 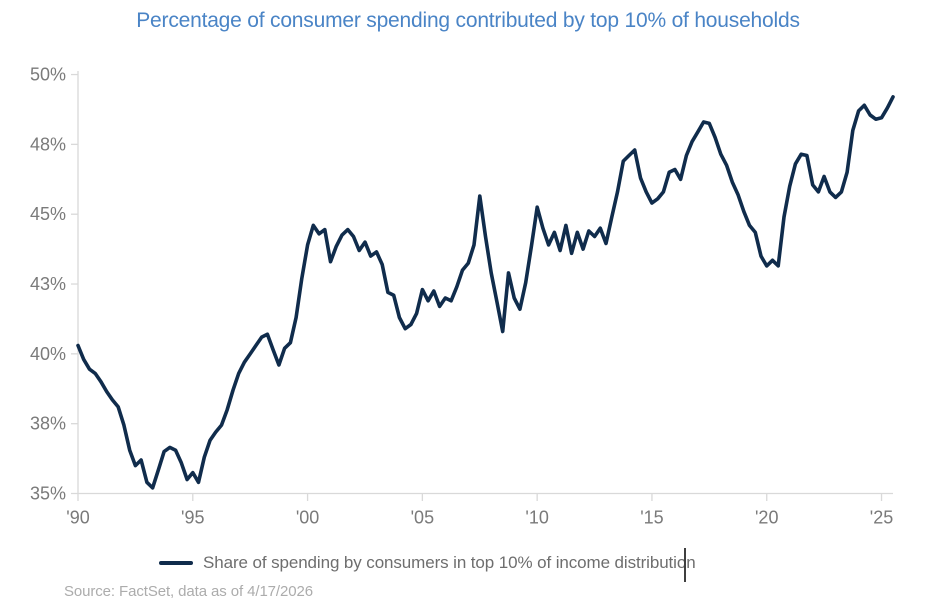 What do you see at coordinates (536, 518) in the screenshot?
I see `x-tick-label: '10` at bounding box center [536, 518].